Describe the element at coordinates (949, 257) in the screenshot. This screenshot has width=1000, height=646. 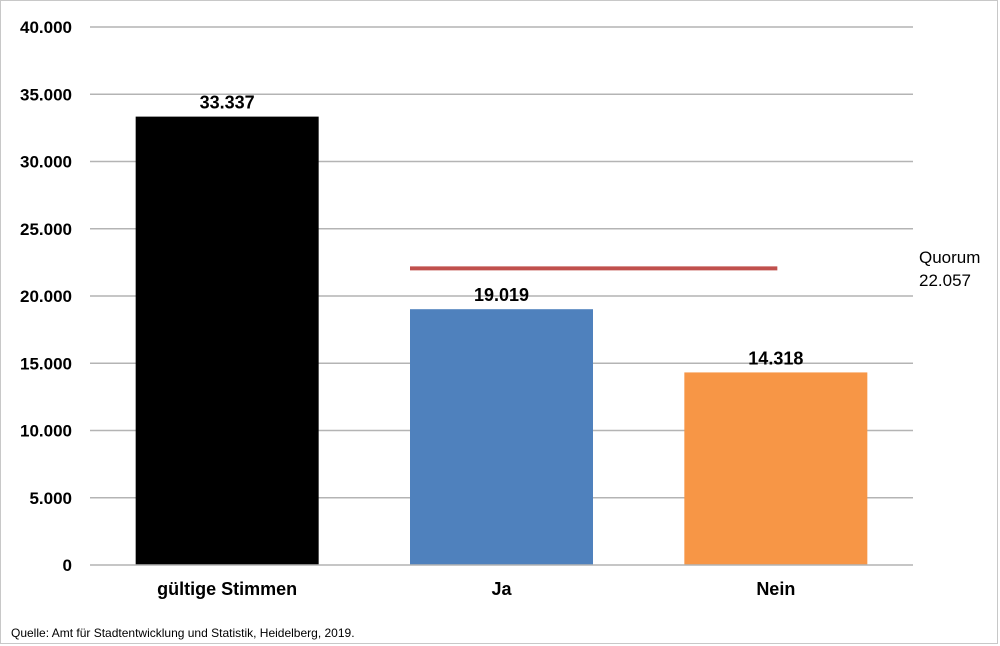
I see `quorum-label: Quorum` at that location.